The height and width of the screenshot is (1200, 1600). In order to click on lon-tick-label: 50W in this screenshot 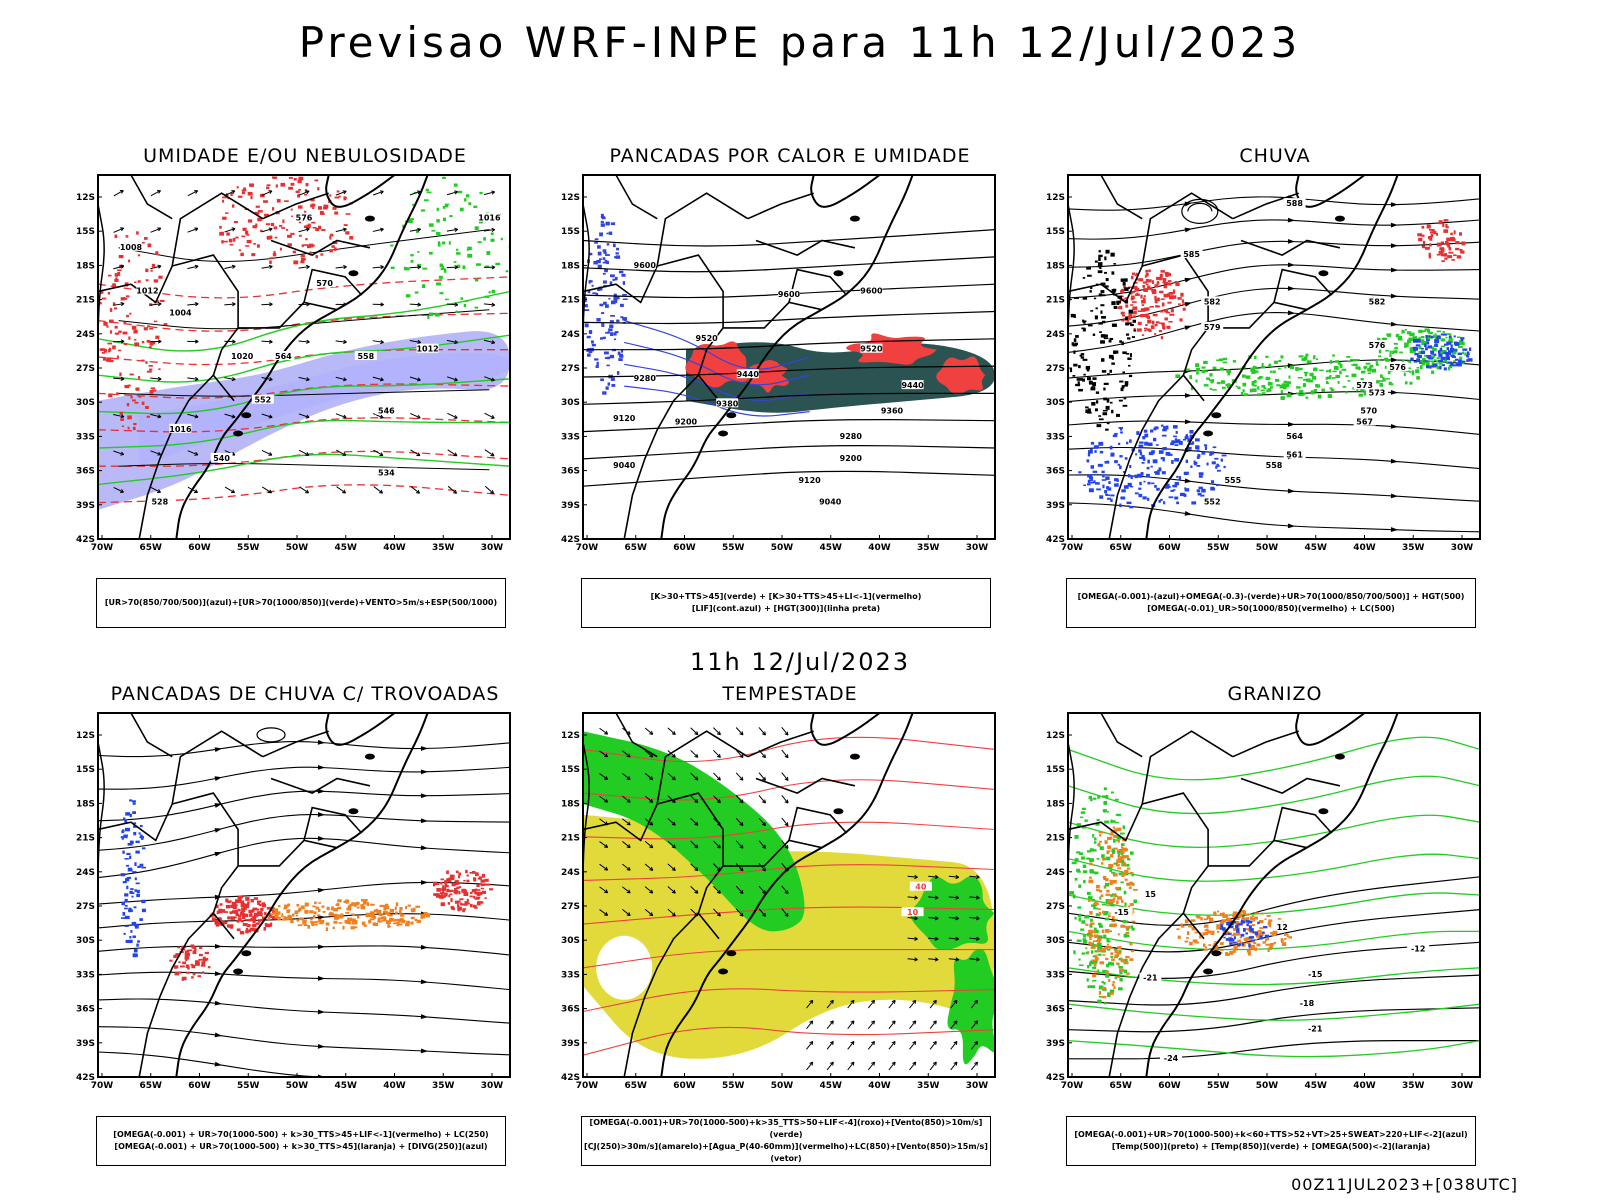, I will do `click(297, 548)`.